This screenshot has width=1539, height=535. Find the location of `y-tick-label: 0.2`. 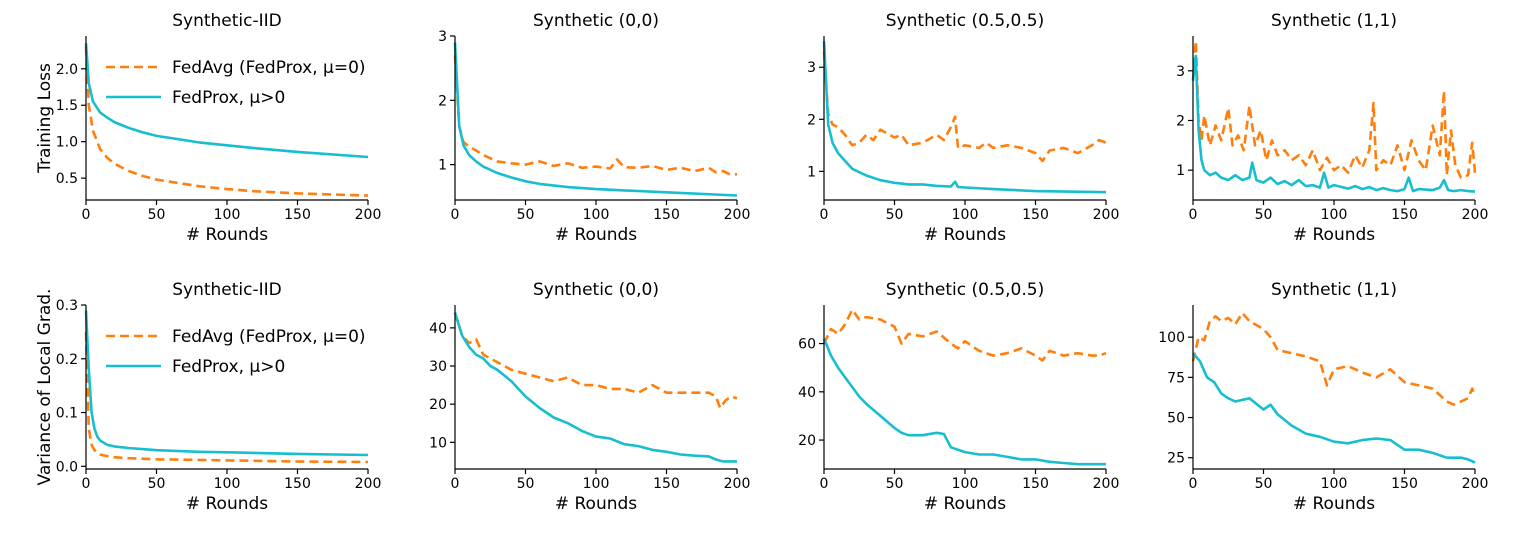

y-tick-label: 0.2 is located at coordinates (67, 360).